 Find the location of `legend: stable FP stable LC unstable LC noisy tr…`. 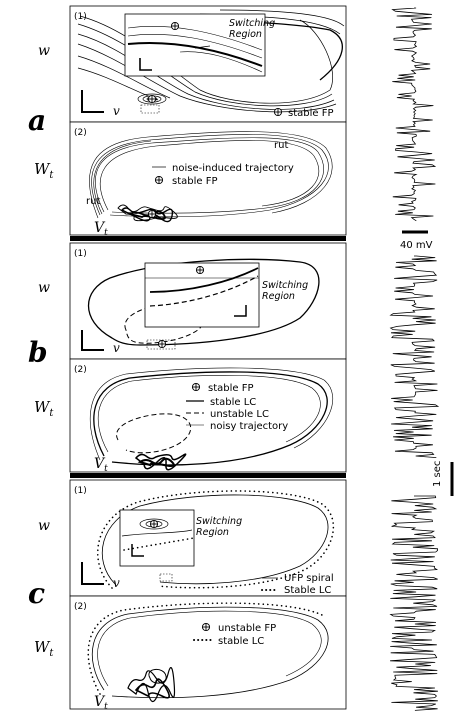

legend: stable FP stable LC unstable LC noisy tr… is located at coordinates (237, 407).